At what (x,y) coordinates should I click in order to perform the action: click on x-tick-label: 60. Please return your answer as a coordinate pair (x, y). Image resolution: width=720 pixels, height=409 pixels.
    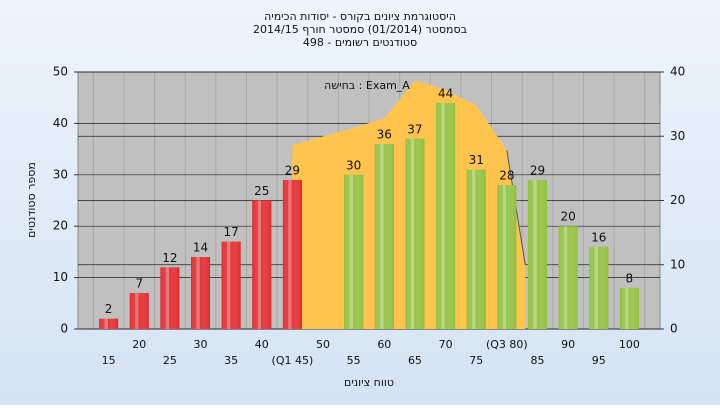
    Looking at the image, I should click on (384, 344).